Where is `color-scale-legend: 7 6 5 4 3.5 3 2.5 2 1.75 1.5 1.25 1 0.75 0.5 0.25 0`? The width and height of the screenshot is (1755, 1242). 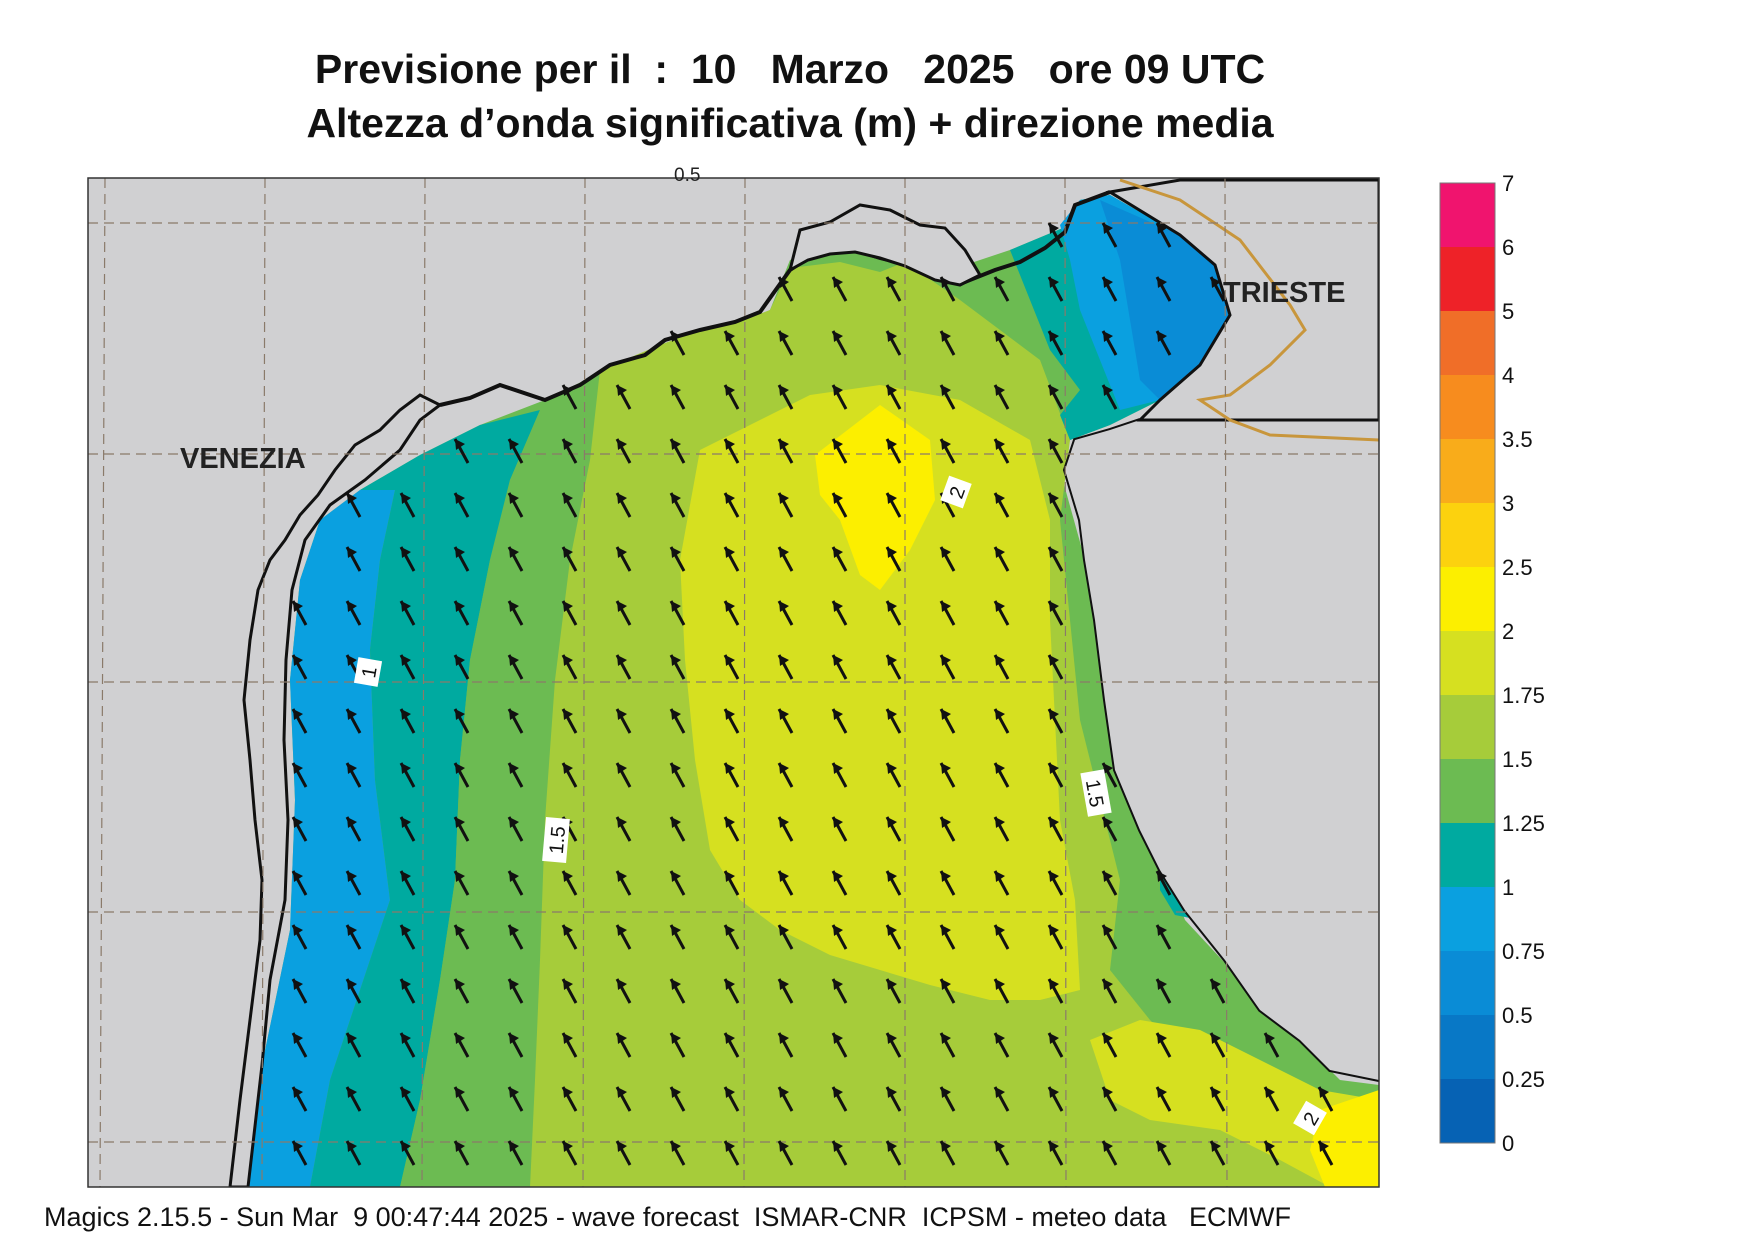
color-scale-legend: 7 6 5 4 3.5 3 2.5 2 1.75 1.5 1.25 1 0.75 0.5 0.25 0 is located at coordinates (1492, 663).